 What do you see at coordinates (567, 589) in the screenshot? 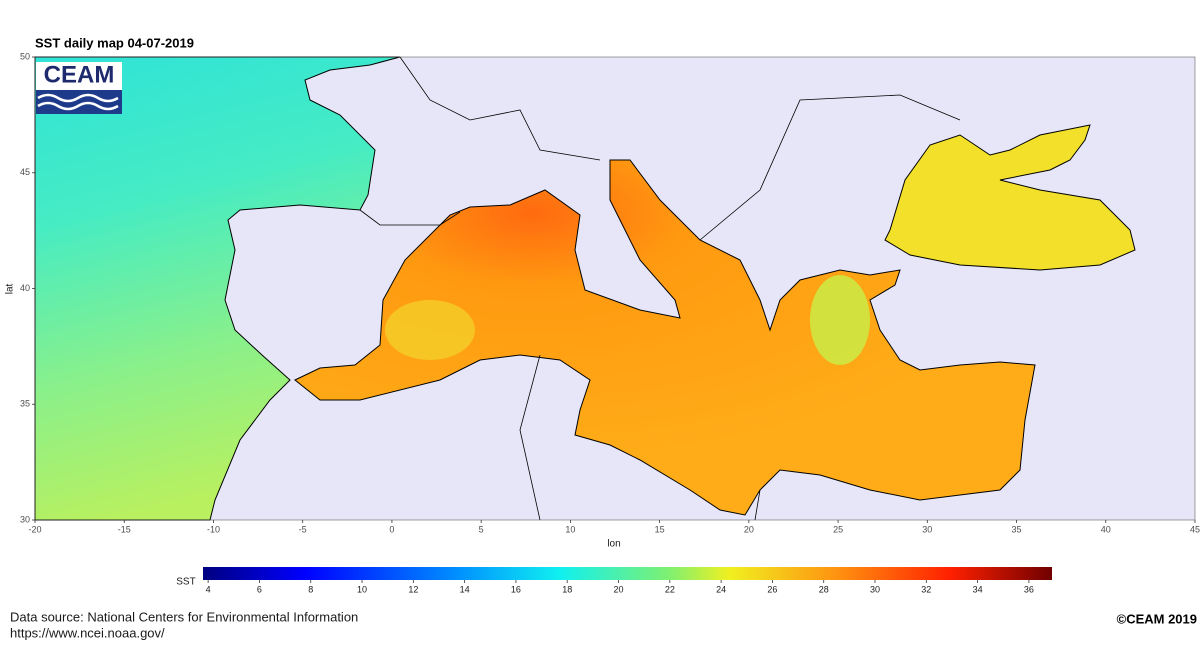
I see `colorbar-tick-label: 18` at bounding box center [567, 589].